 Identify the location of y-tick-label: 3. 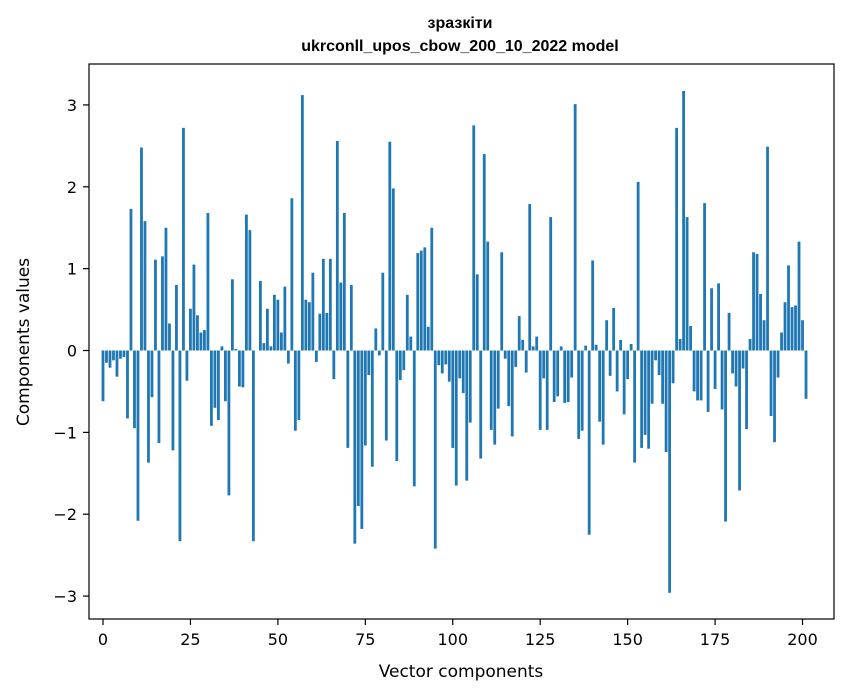
(72, 105).